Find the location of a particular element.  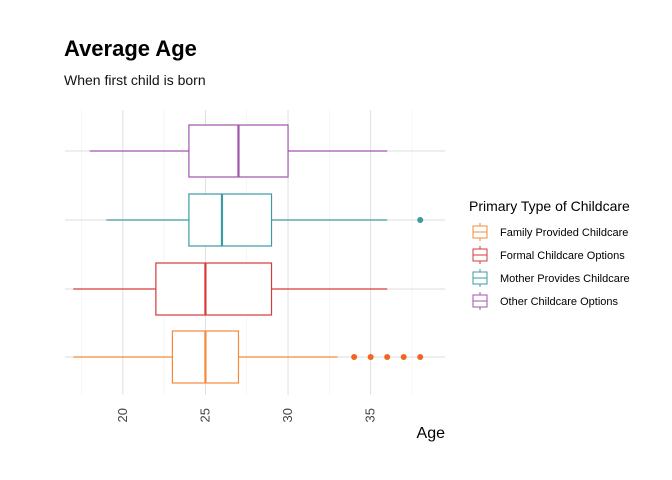

legend-item: Mother Provides Childcare is located at coordinates (551, 278).